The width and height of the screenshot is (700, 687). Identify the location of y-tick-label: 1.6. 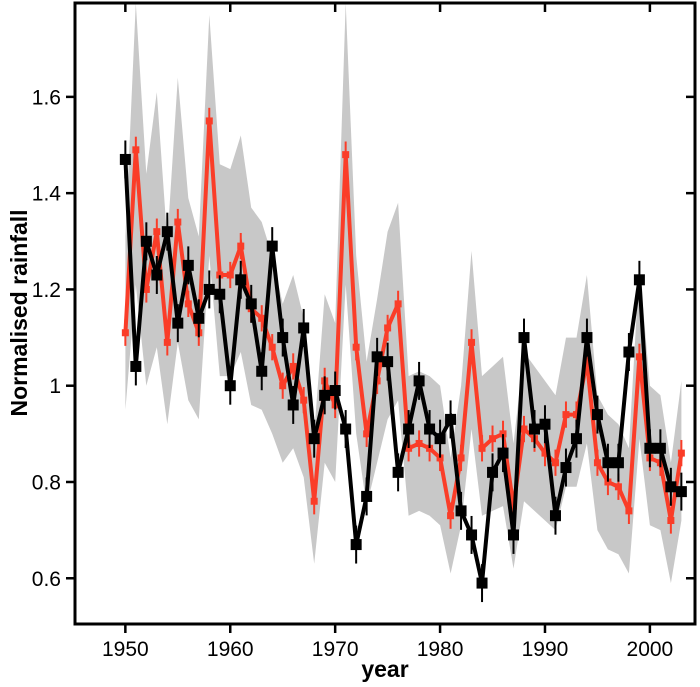
(46, 97).